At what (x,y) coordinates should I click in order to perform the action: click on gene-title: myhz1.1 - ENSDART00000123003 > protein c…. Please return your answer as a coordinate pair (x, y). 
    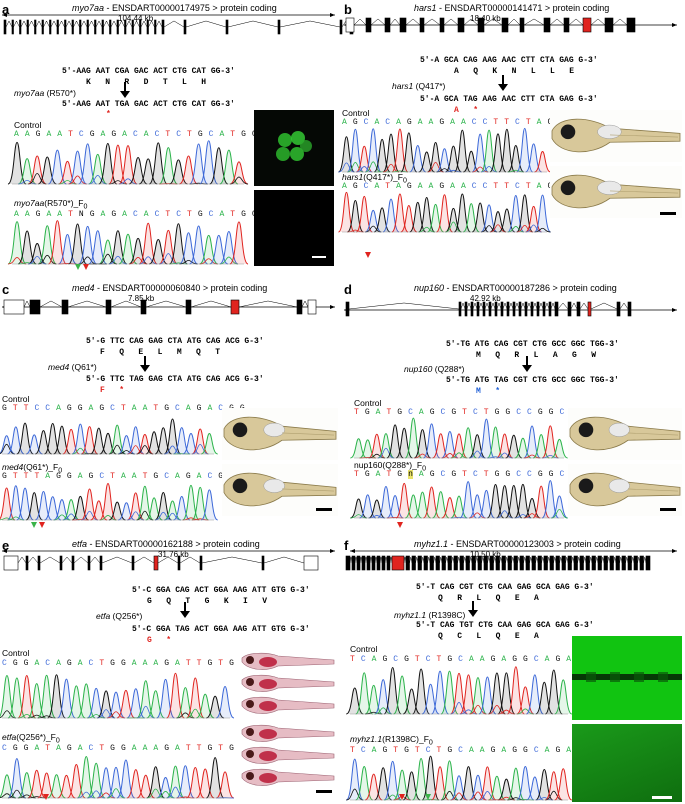
    Looking at the image, I should click on (517, 544).